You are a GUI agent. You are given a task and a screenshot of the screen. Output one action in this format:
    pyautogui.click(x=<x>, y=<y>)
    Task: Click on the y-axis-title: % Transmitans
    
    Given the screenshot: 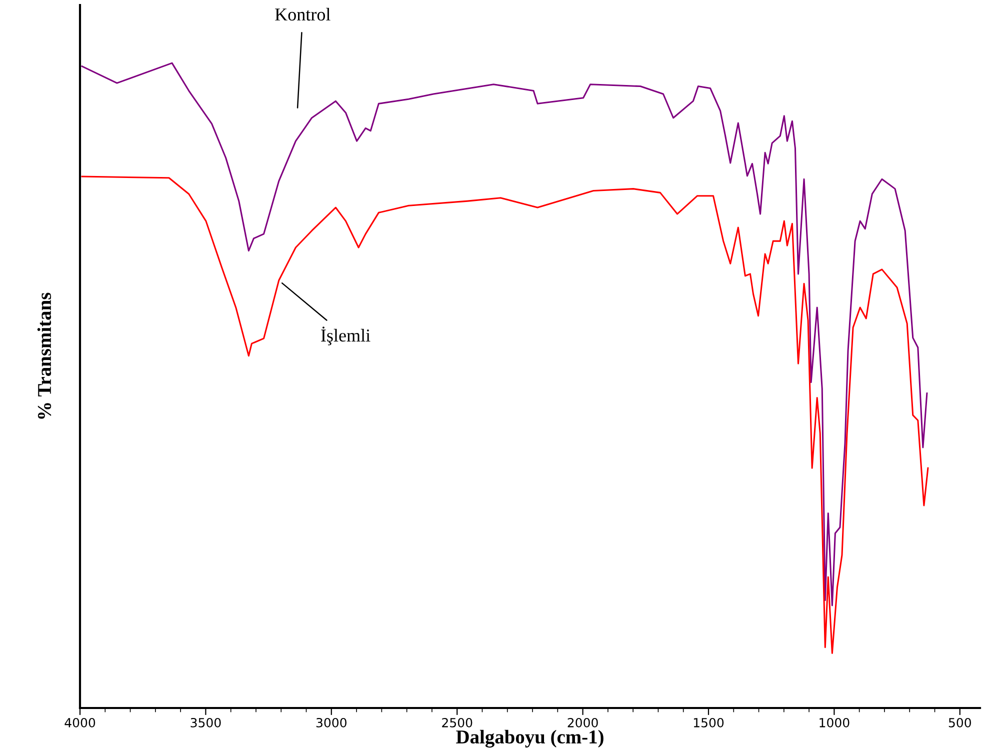 What is the action you would take?
    pyautogui.click(x=44, y=355)
    